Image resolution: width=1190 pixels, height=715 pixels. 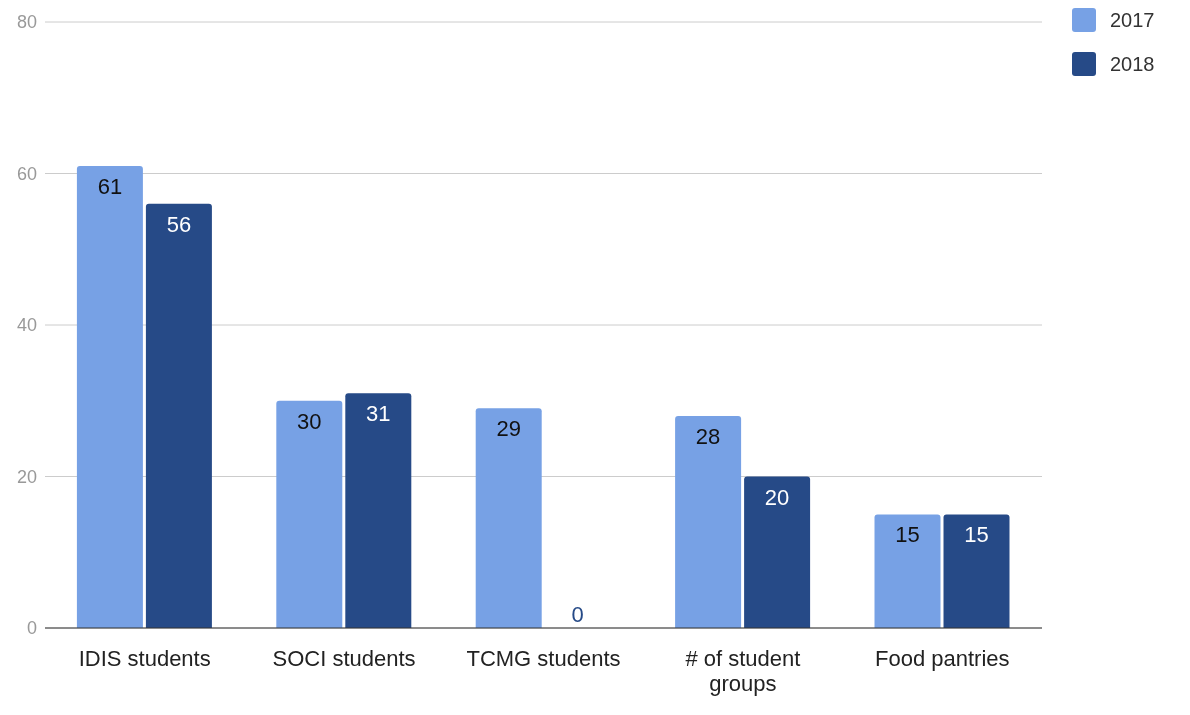 What do you see at coordinates (26, 173) in the screenshot?
I see `y-tick-label: 60` at bounding box center [26, 173].